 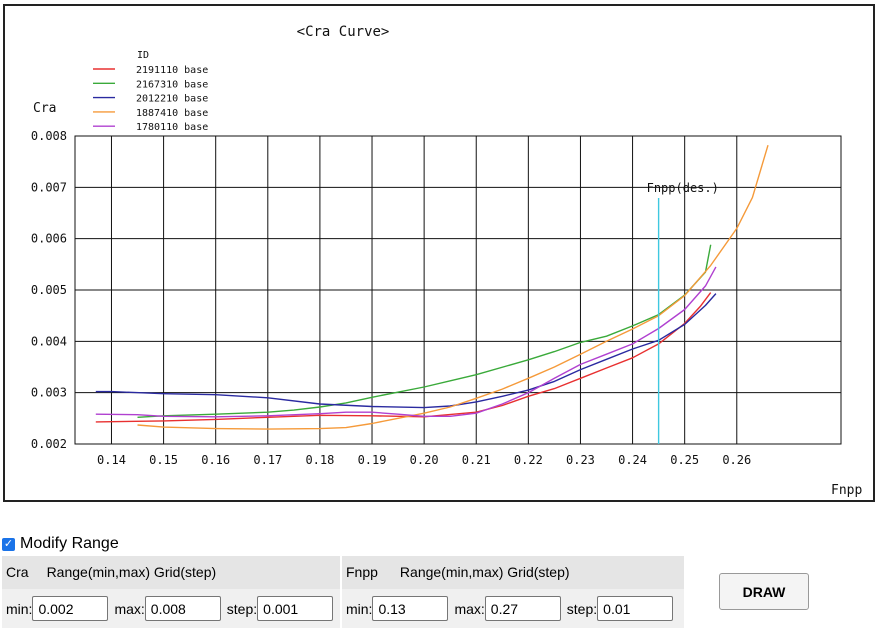 What do you see at coordinates (683, 312) in the screenshot?
I see `design-point-marker: Fnpp(des.)` at bounding box center [683, 312].